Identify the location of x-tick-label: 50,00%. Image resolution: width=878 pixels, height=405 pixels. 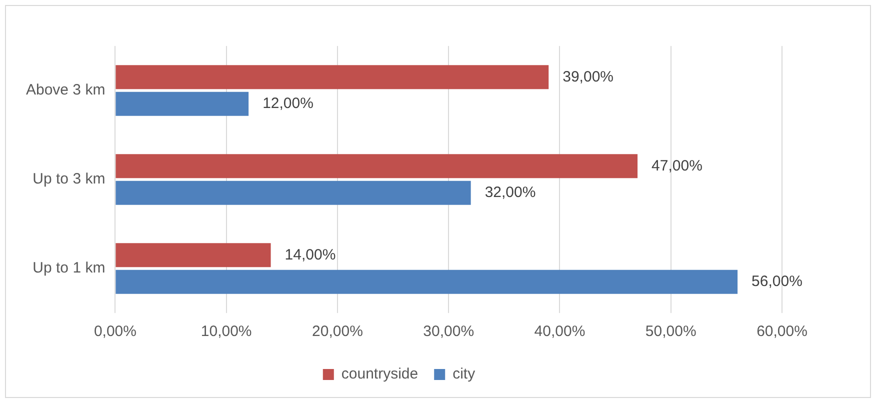
(670, 331).